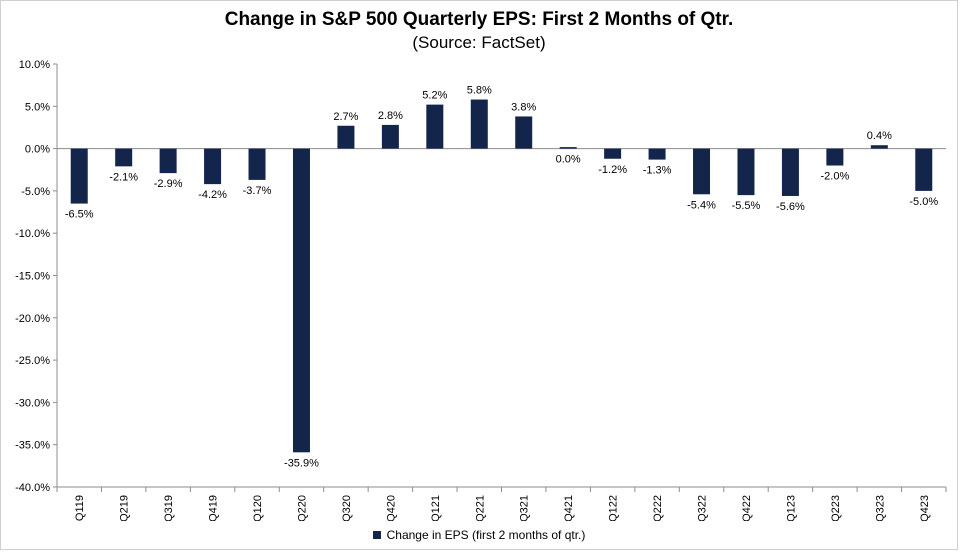  Describe the element at coordinates (525, 508) in the screenshot. I see `category-label-q321: Q321` at that location.